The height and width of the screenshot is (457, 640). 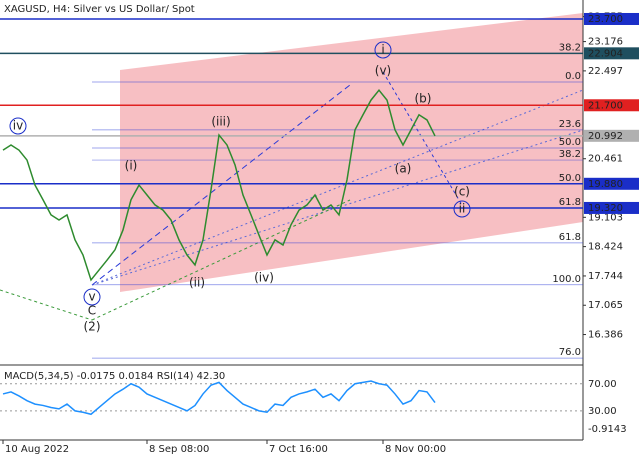 What do you see at coordinates (37, 449) in the screenshot?
I see `x-tick-label: 10 Aug 2022` at bounding box center [37, 449].